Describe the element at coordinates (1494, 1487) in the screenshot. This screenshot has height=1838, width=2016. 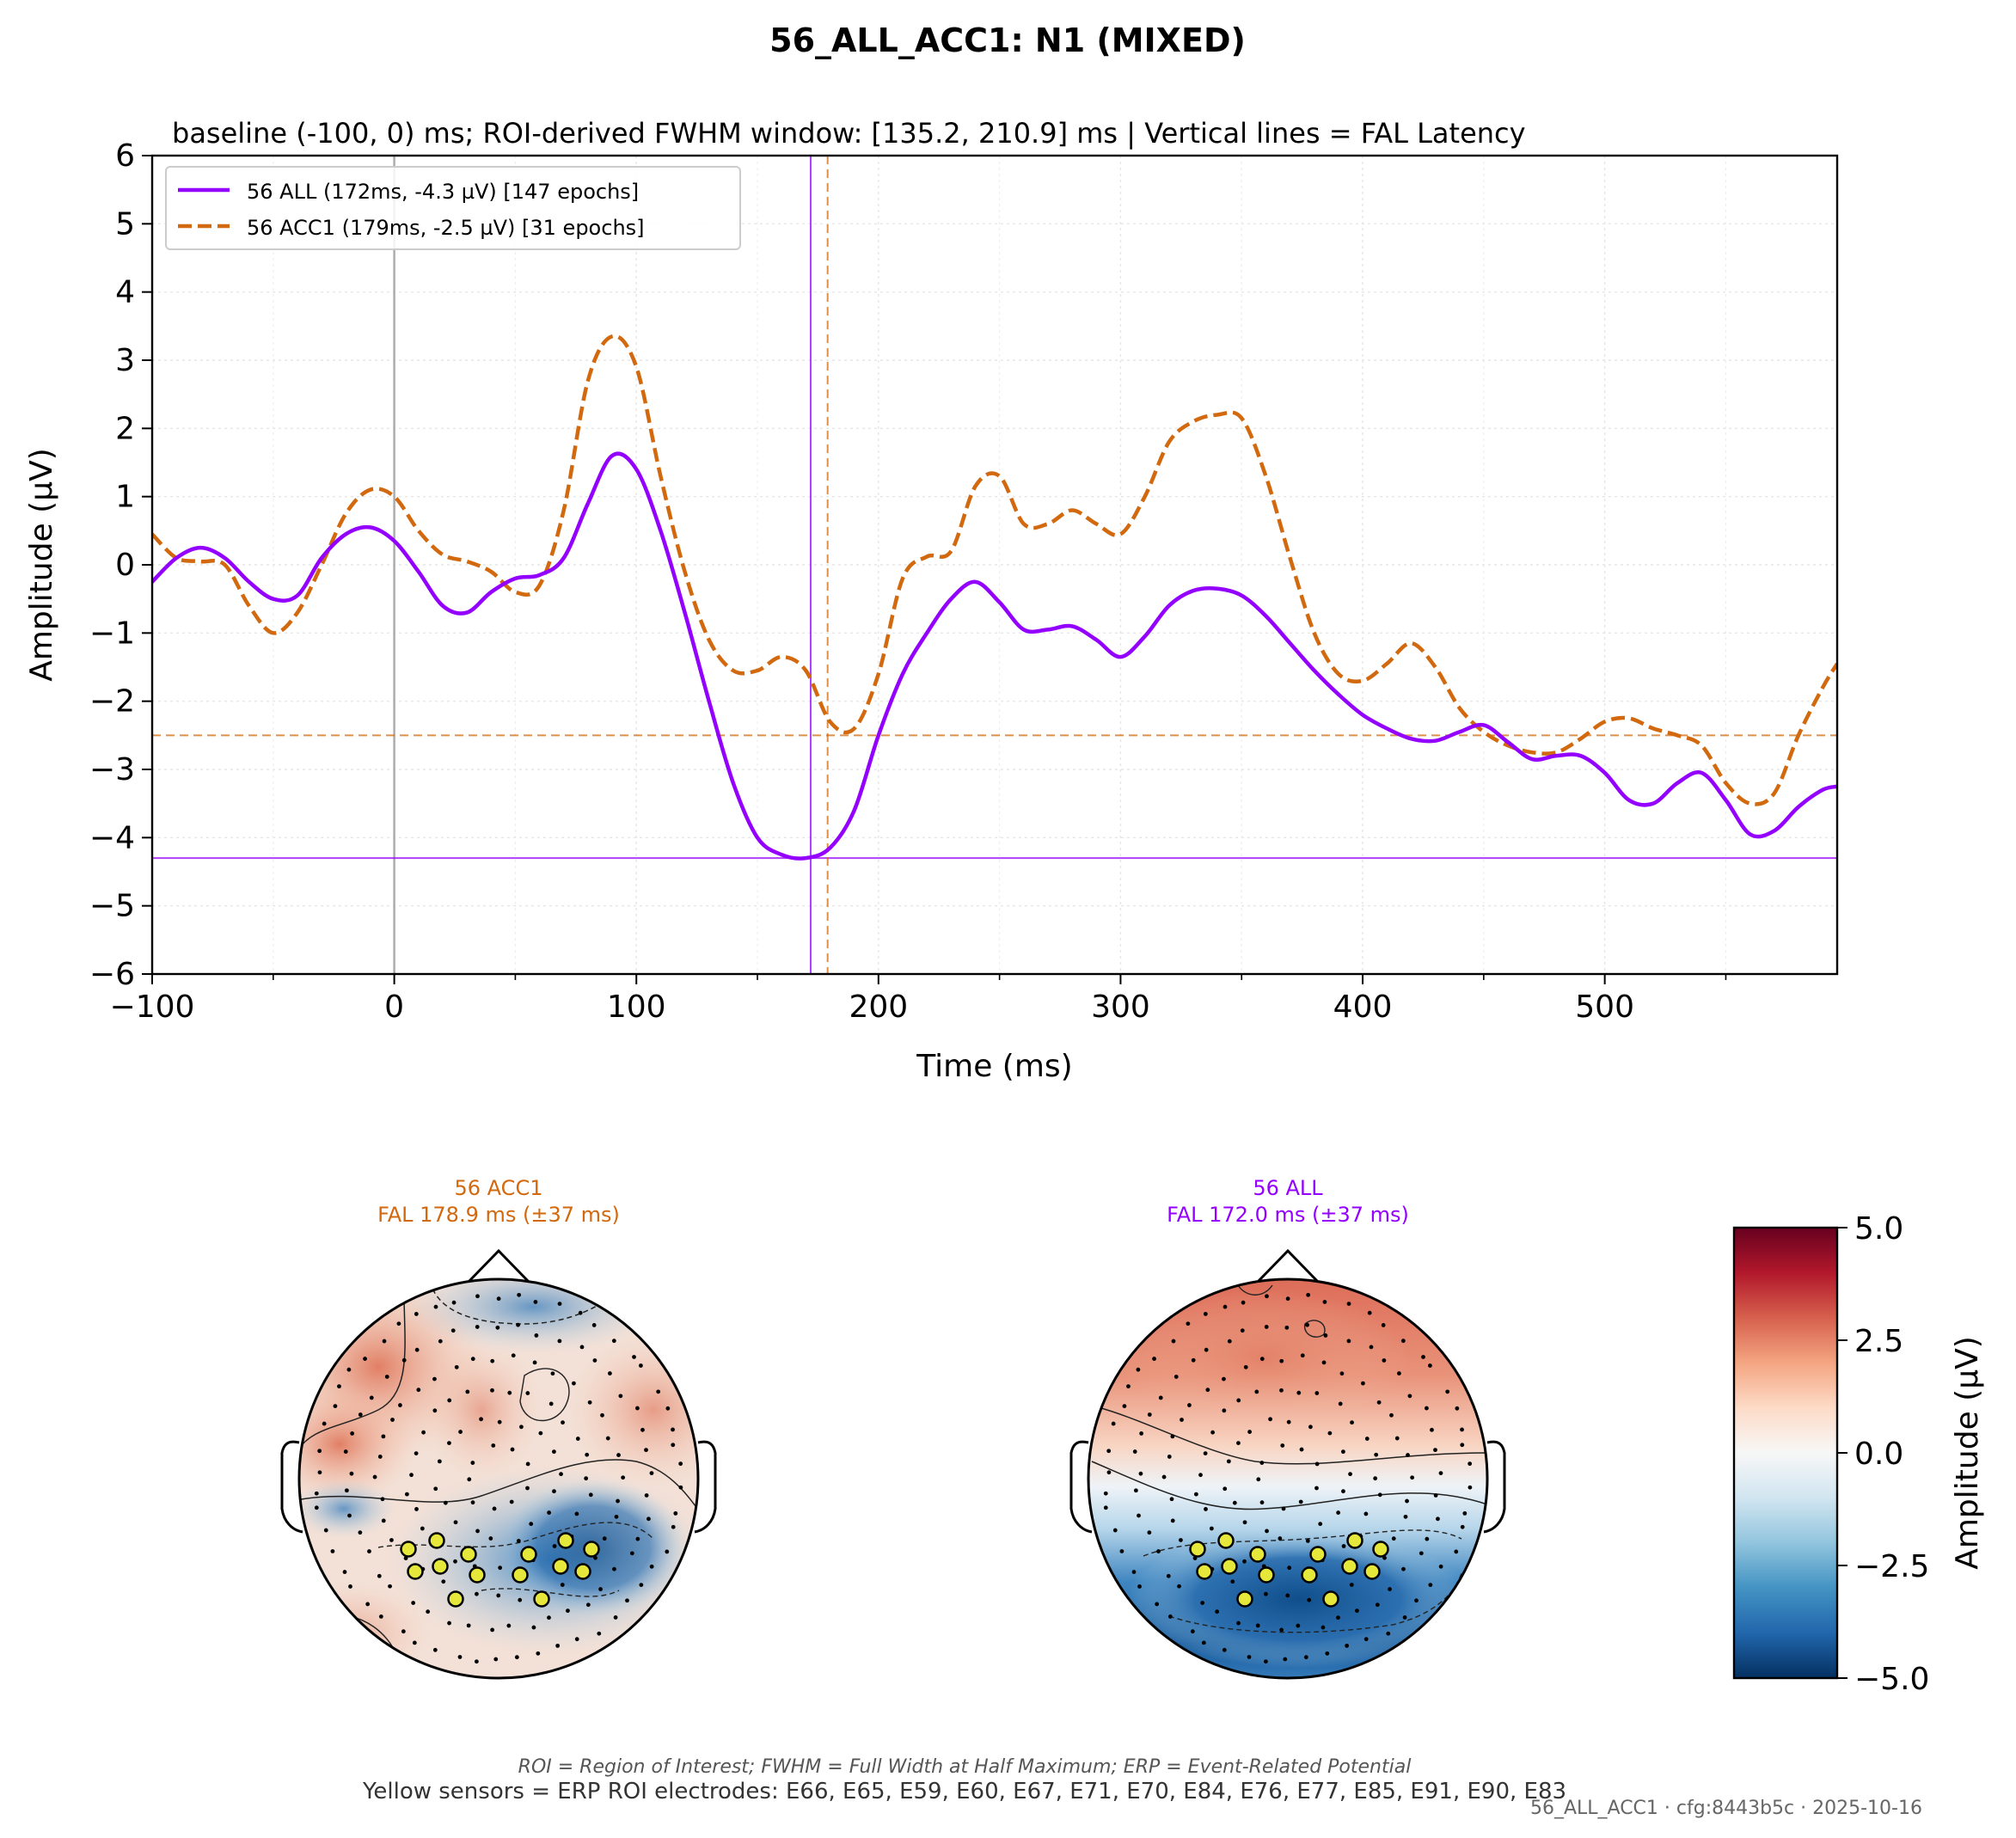
I see `ear-right-all` at that location.